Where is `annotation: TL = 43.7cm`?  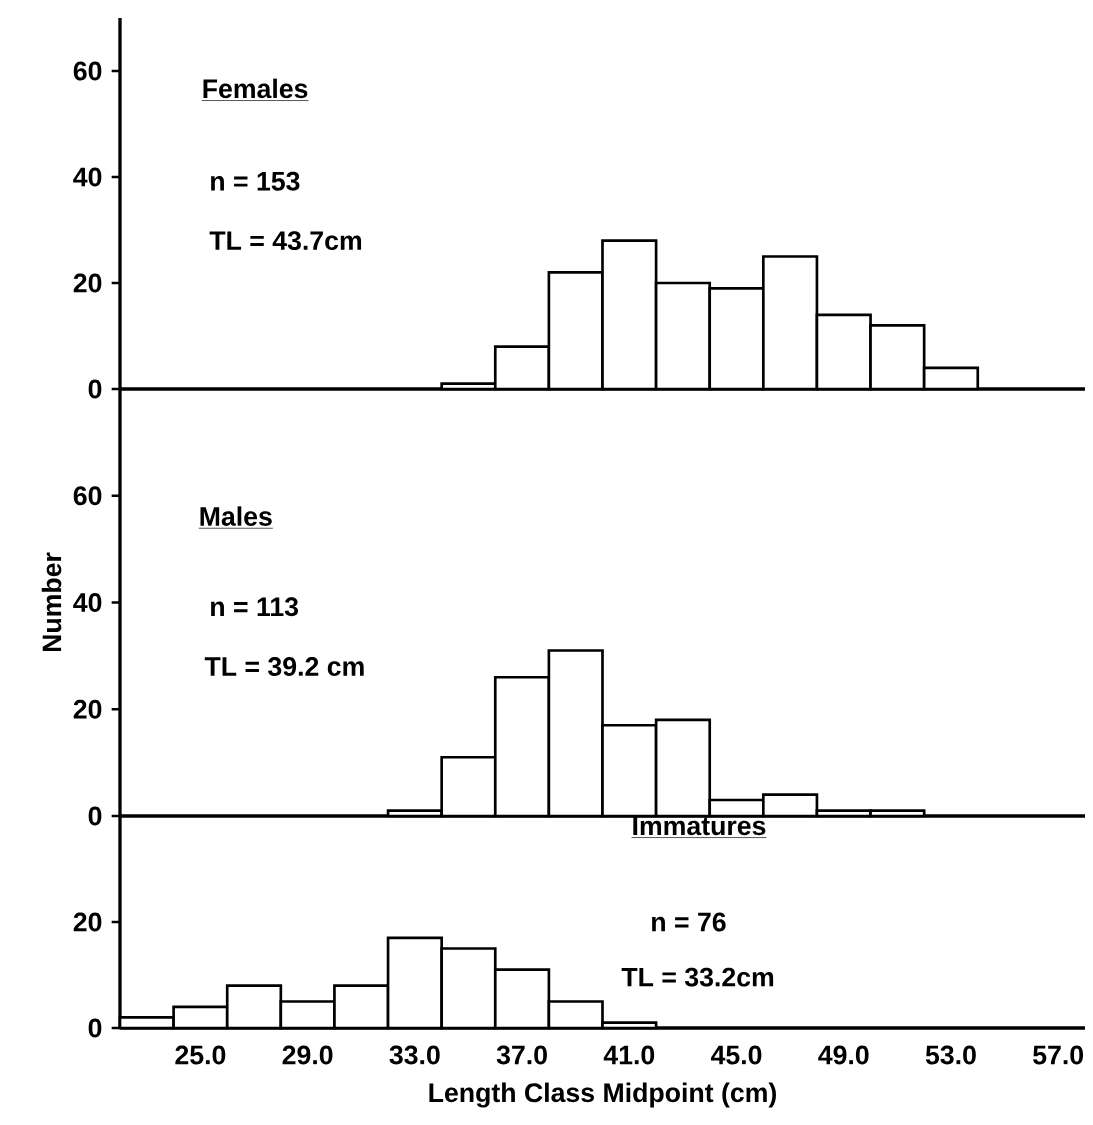 annotation: TL = 43.7cm is located at coordinates (285, 241).